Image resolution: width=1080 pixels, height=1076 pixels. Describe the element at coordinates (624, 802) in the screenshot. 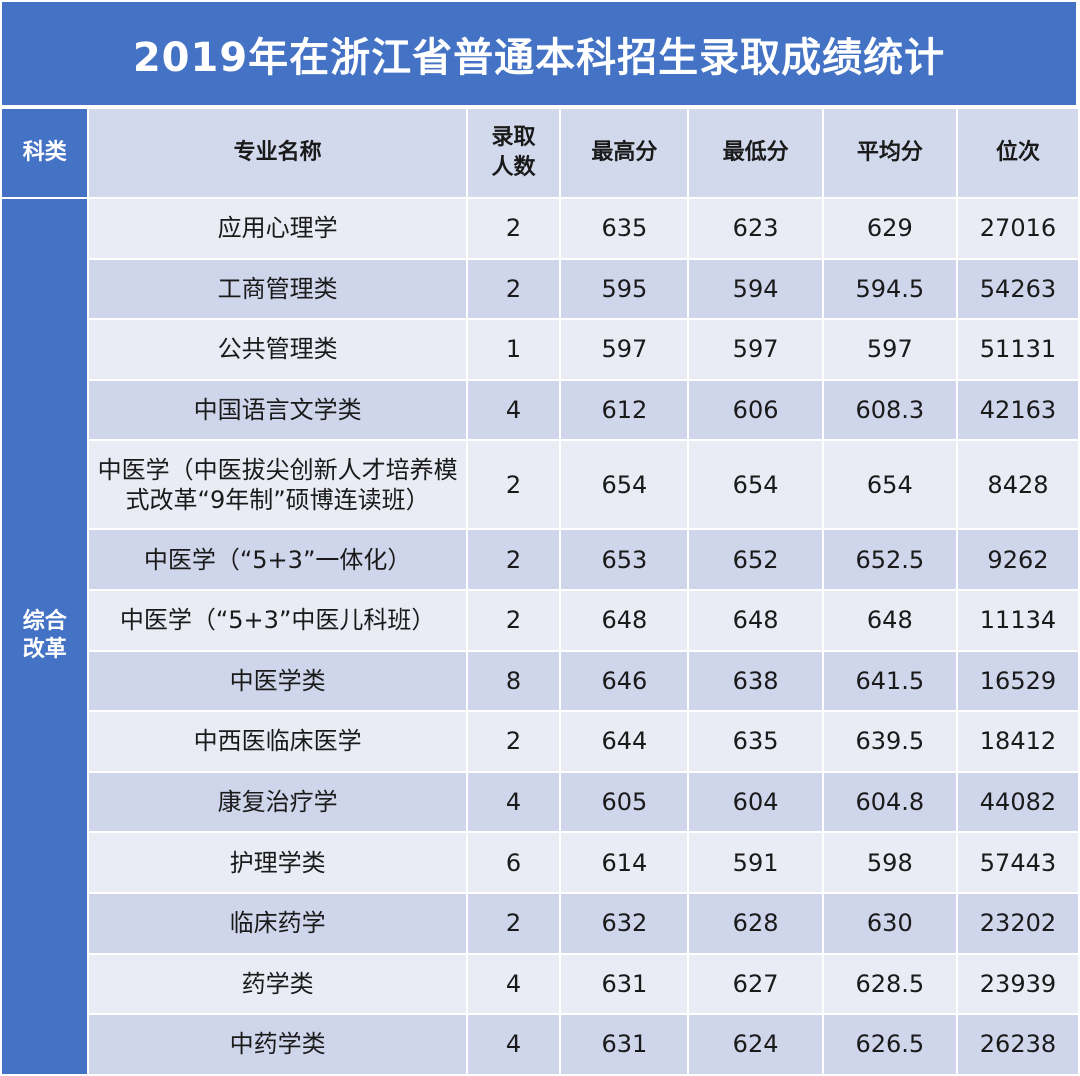

I see `cell-max: 605` at that location.